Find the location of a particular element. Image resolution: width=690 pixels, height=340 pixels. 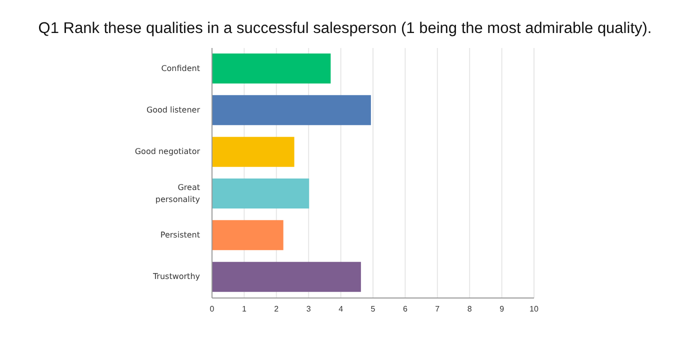

y-tick-label: Good negotiator is located at coordinates (167, 151).